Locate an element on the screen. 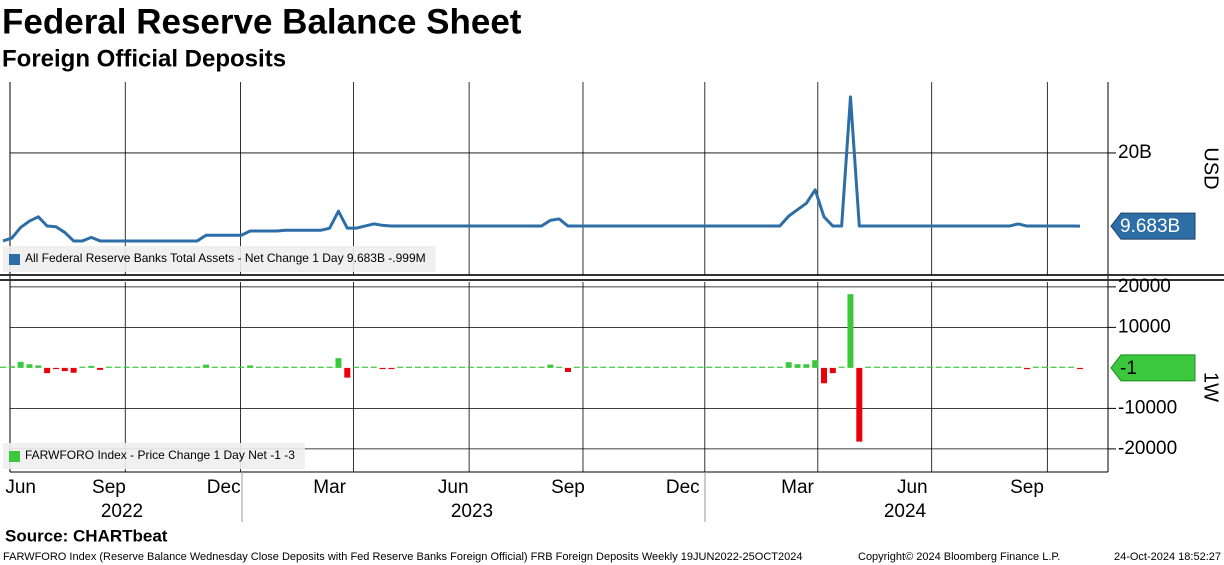 The height and width of the screenshot is (565, 1224). last-value-label: -1 is located at coordinates (1128, 368).